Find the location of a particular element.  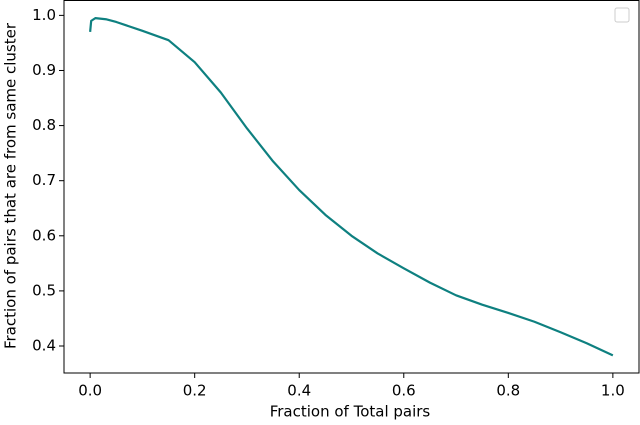

y-tick-label: 0.5 is located at coordinates (44, 290).